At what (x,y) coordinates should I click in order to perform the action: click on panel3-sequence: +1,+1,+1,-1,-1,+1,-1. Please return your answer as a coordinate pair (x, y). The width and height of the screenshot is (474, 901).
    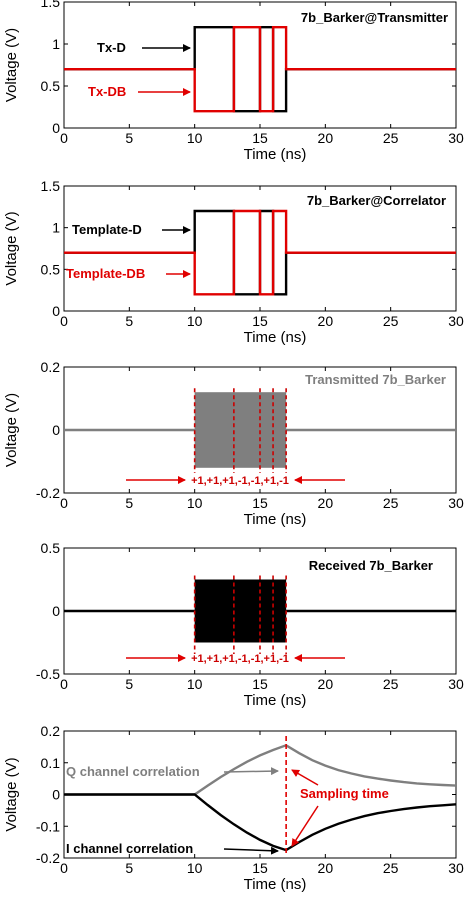
    Looking at the image, I should click on (240, 481).